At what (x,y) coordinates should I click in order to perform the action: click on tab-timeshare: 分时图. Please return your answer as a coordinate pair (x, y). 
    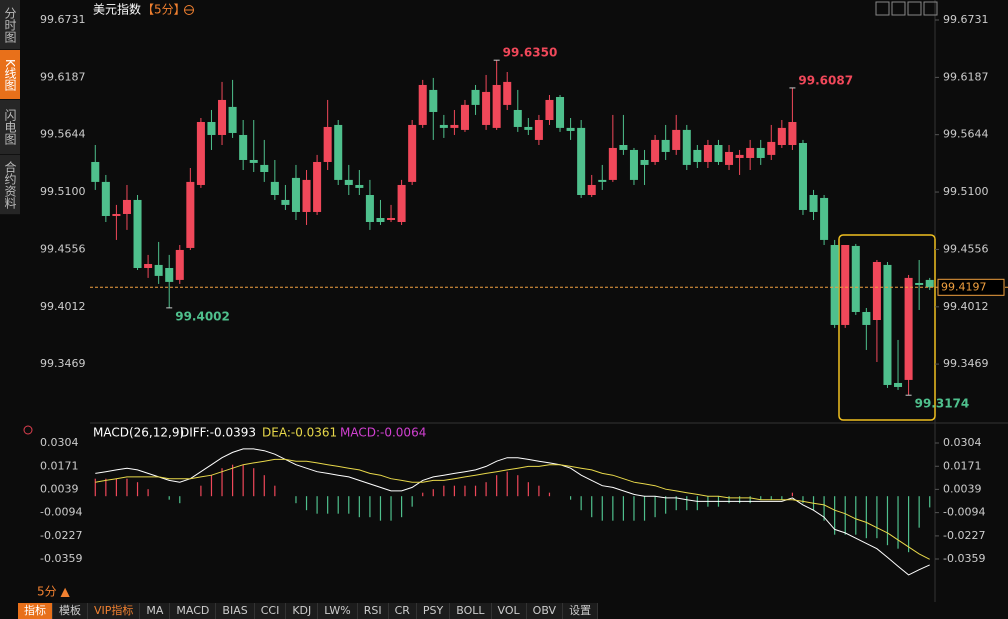
    Looking at the image, I should click on (10, 25).